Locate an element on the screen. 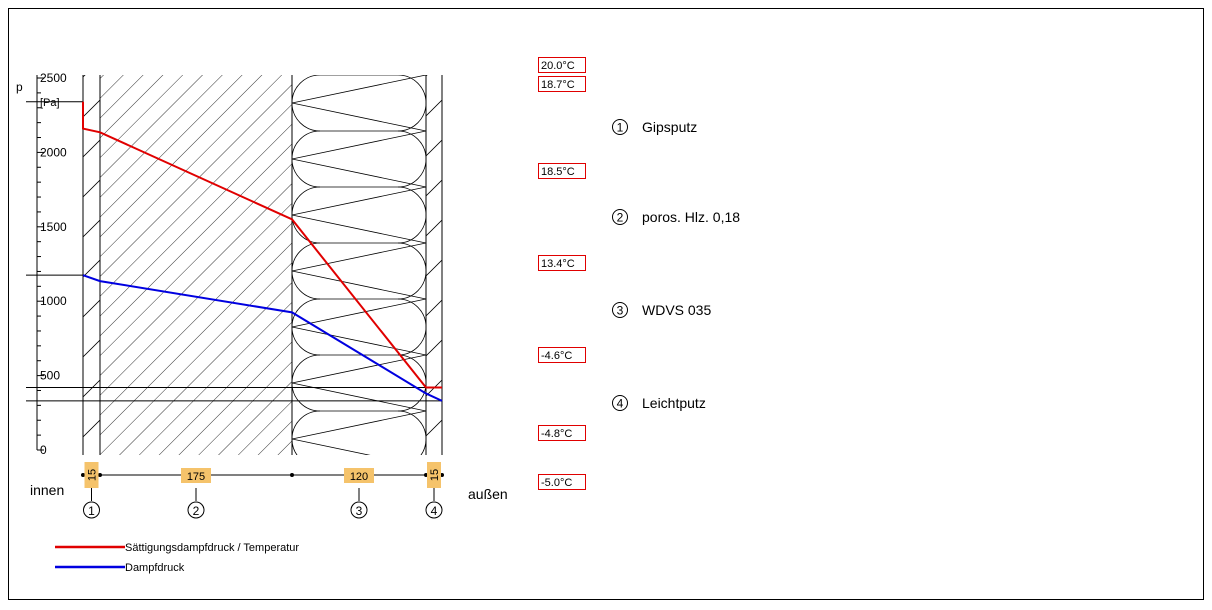 The image size is (1212, 610). temperature-label: -5.0°C is located at coordinates (562, 482).